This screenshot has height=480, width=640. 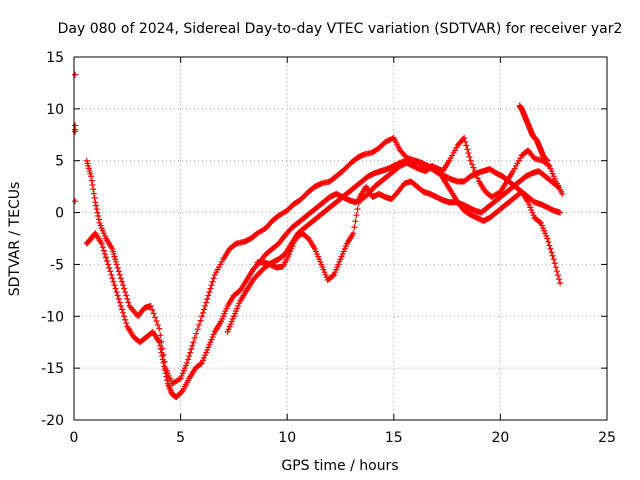 What do you see at coordinates (287, 438) in the screenshot?
I see `x-tick-label: 10` at bounding box center [287, 438].